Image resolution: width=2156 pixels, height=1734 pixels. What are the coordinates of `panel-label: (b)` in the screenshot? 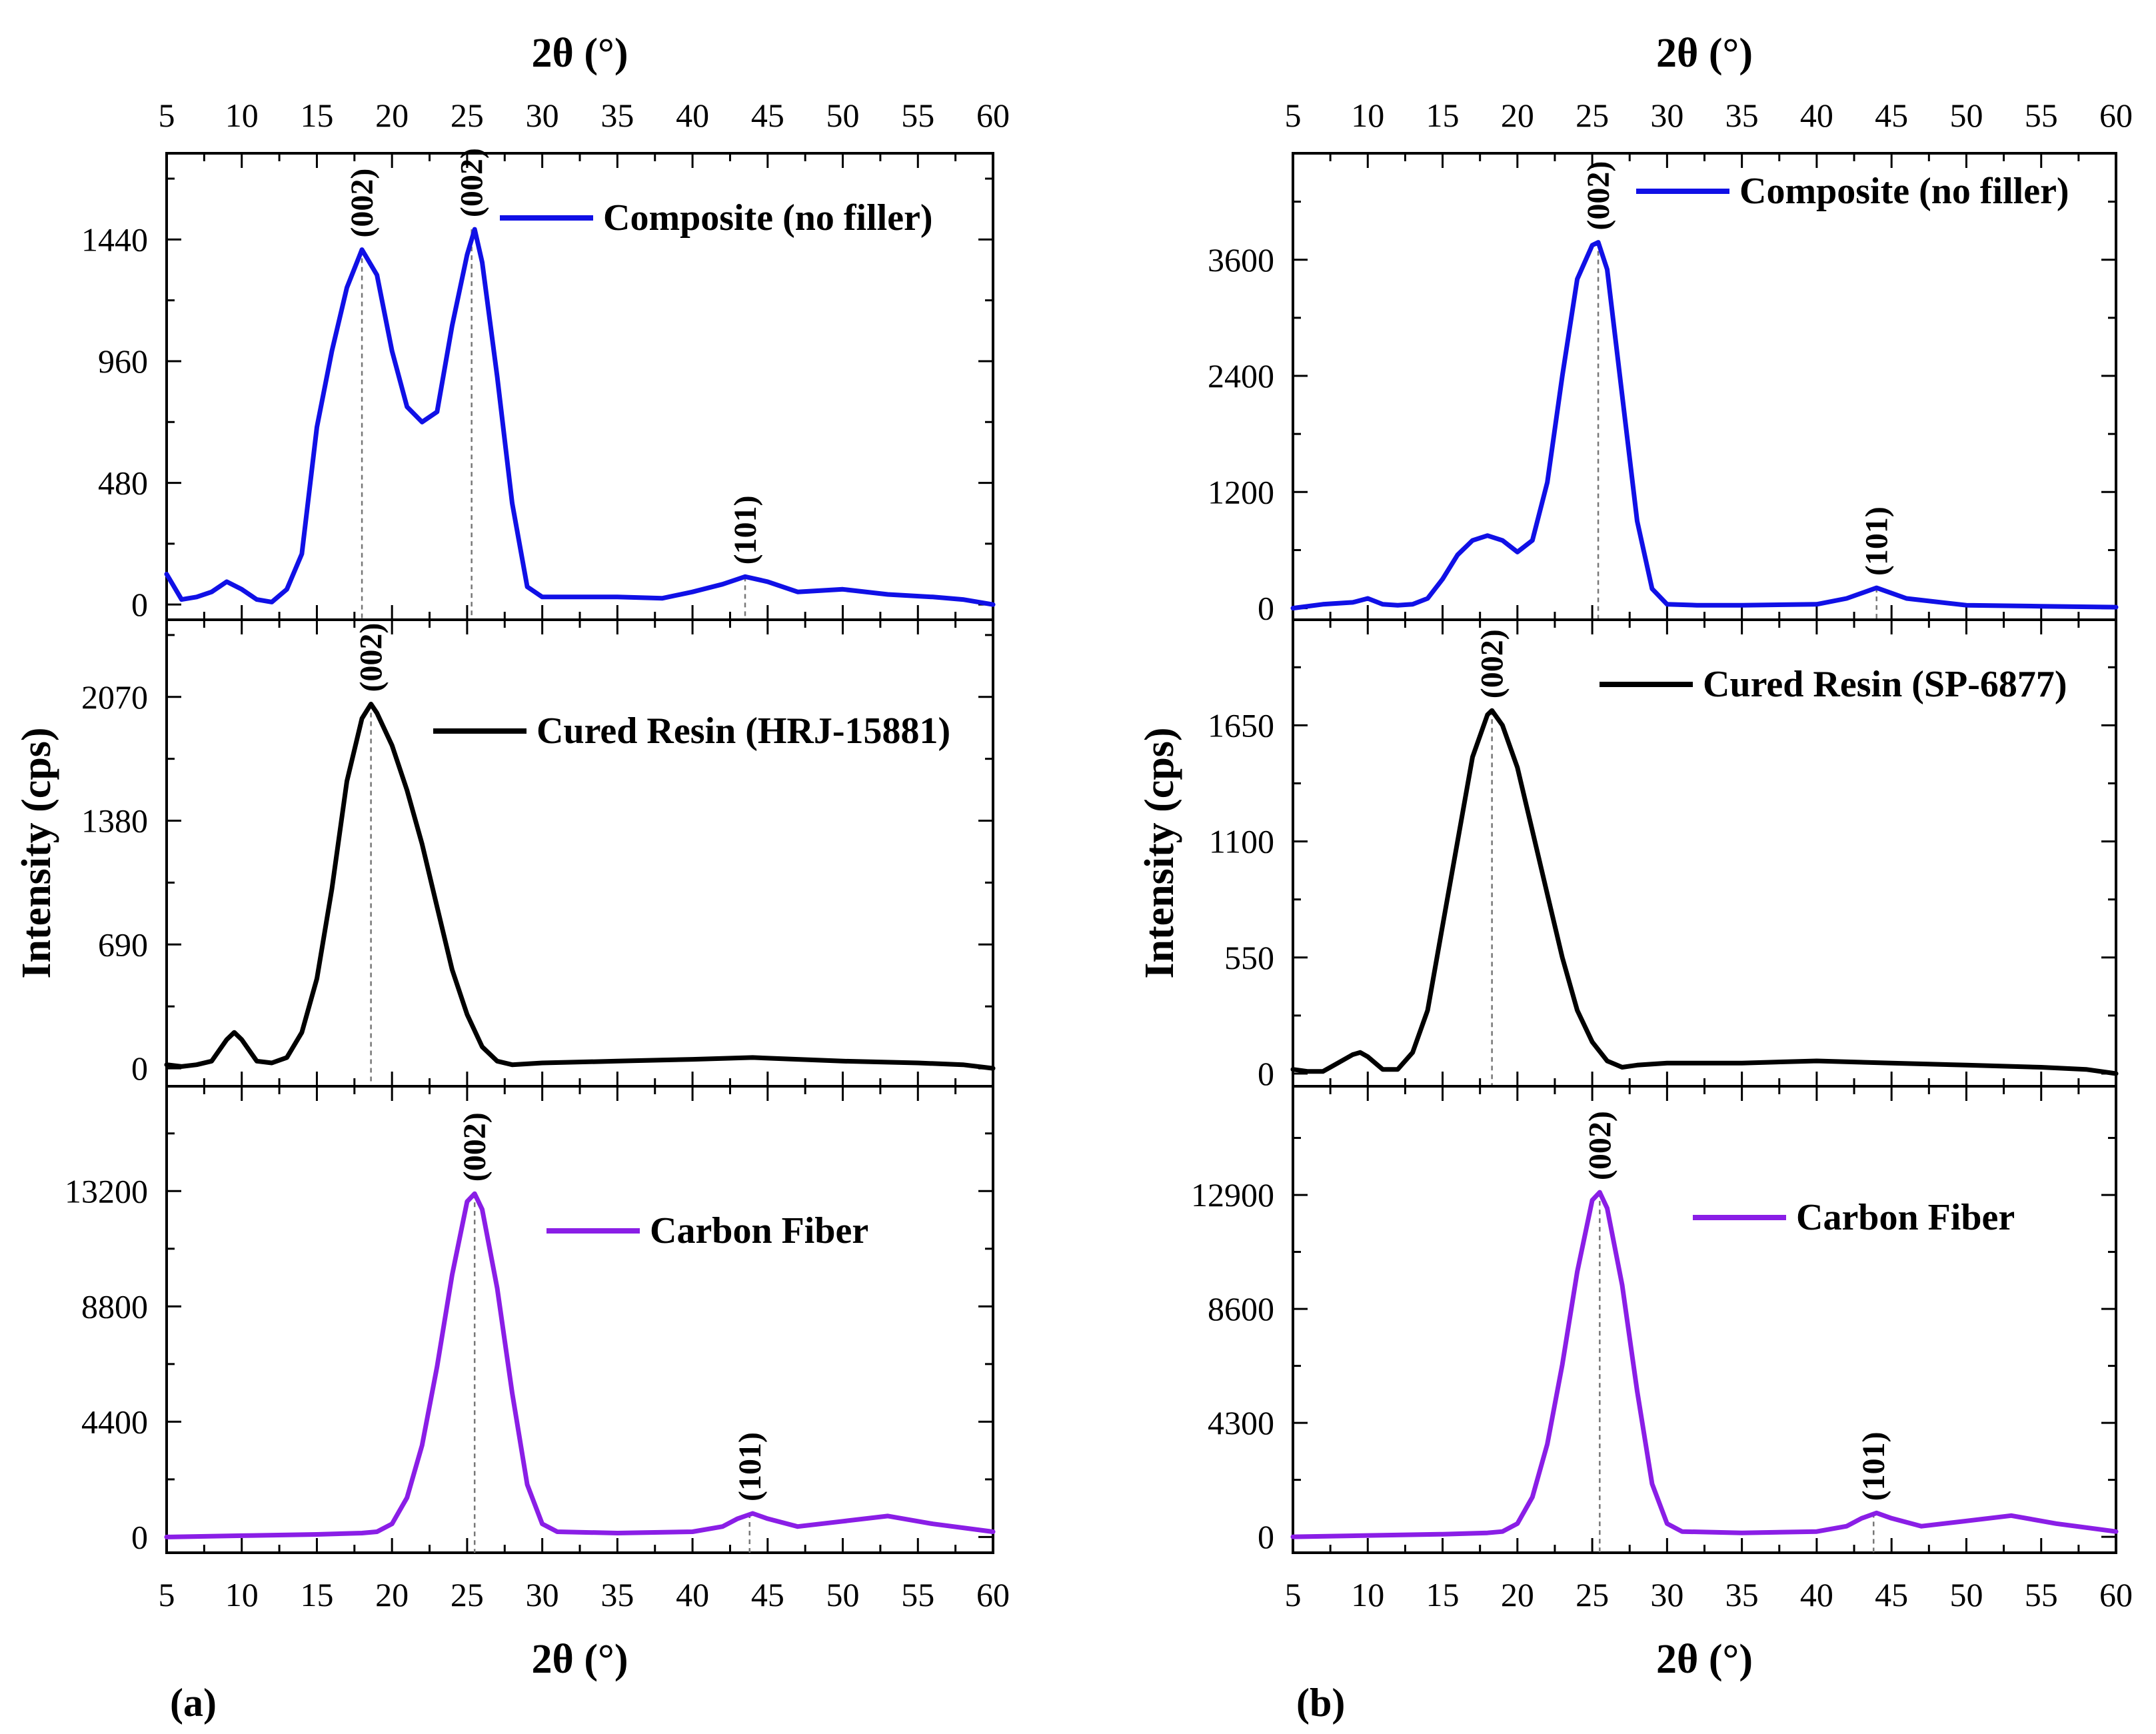 It's located at (1320, 1703).